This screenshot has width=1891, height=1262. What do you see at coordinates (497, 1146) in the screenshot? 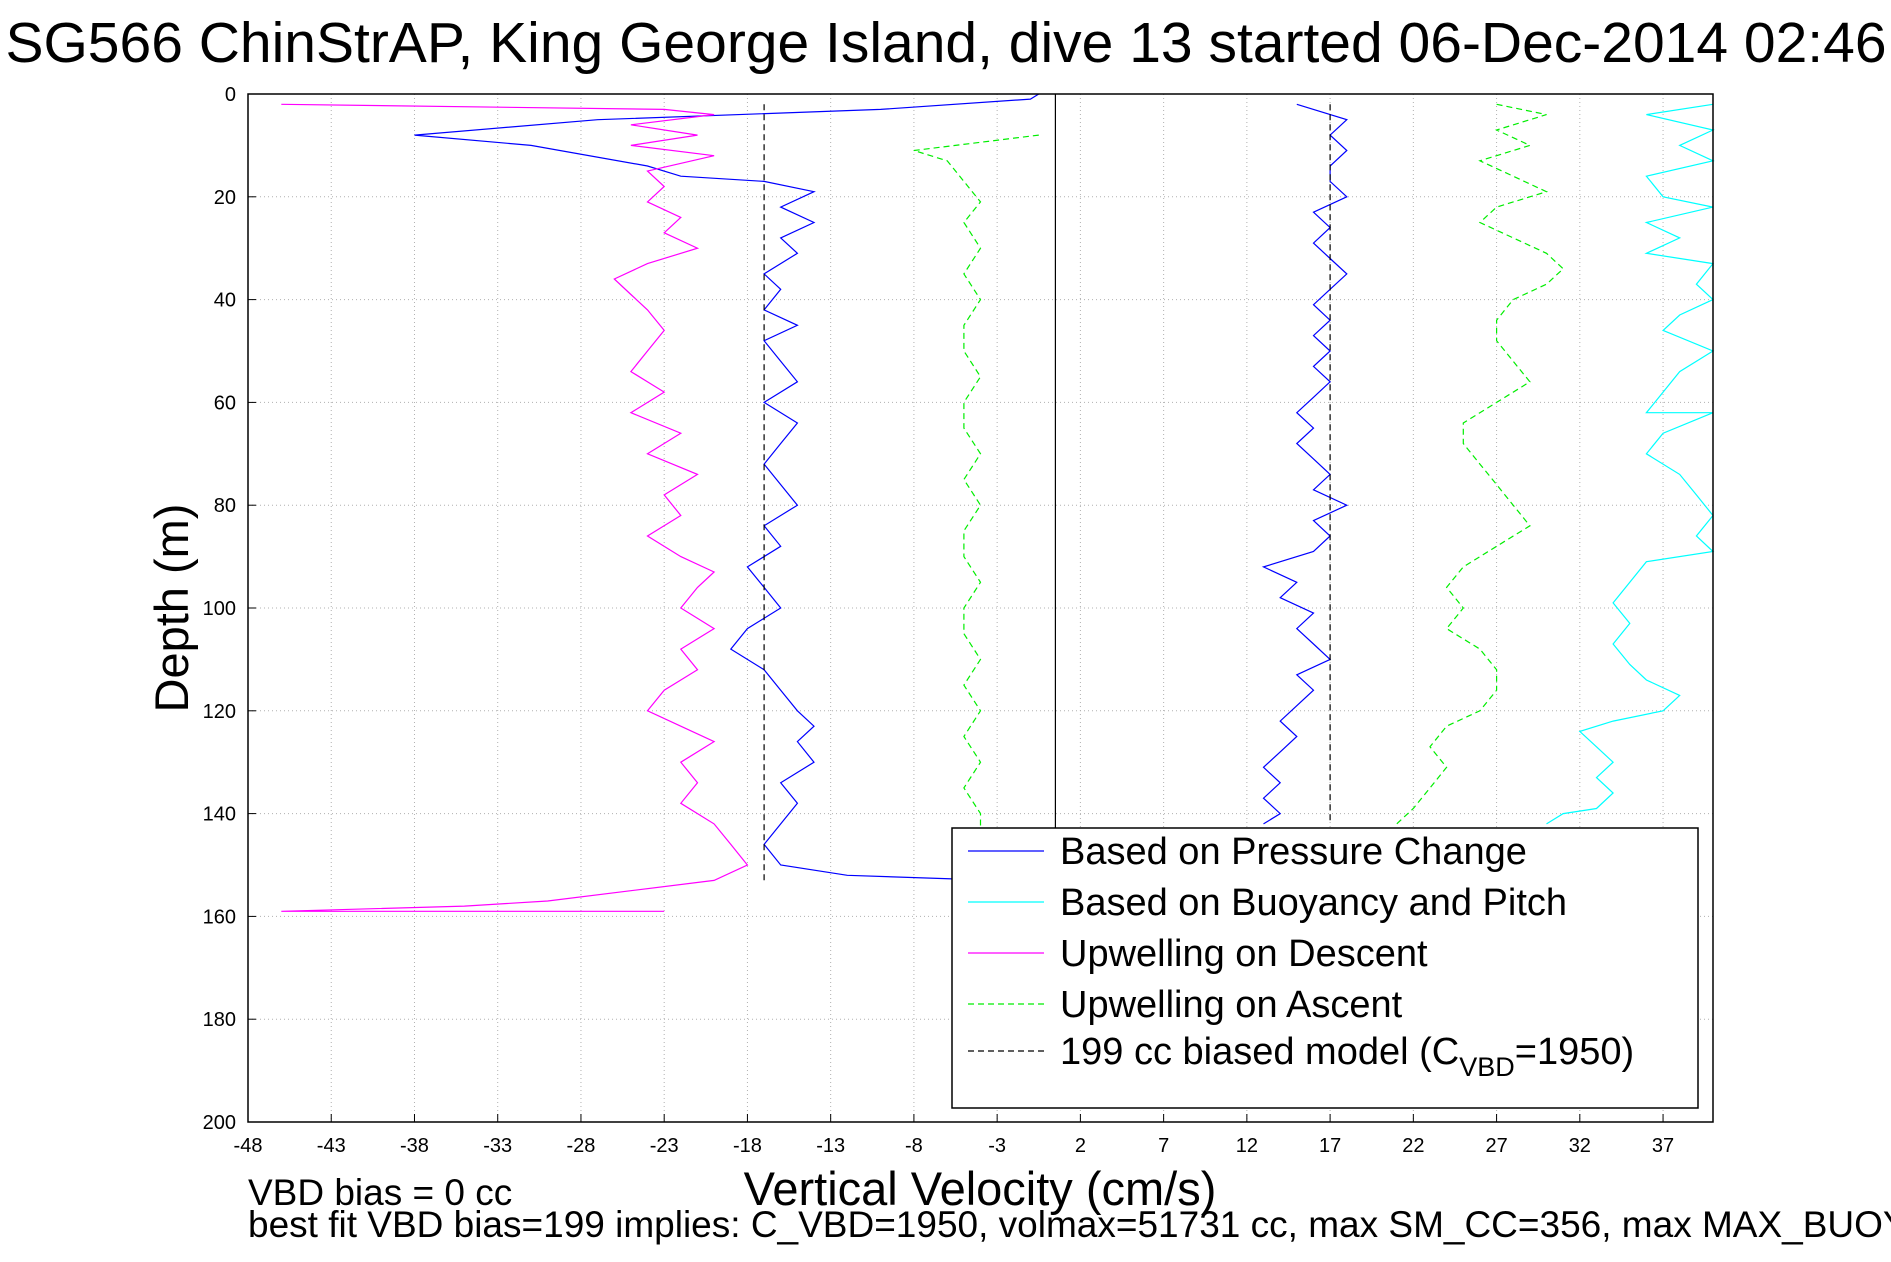
I see `x-tick-label: -33` at bounding box center [497, 1146].